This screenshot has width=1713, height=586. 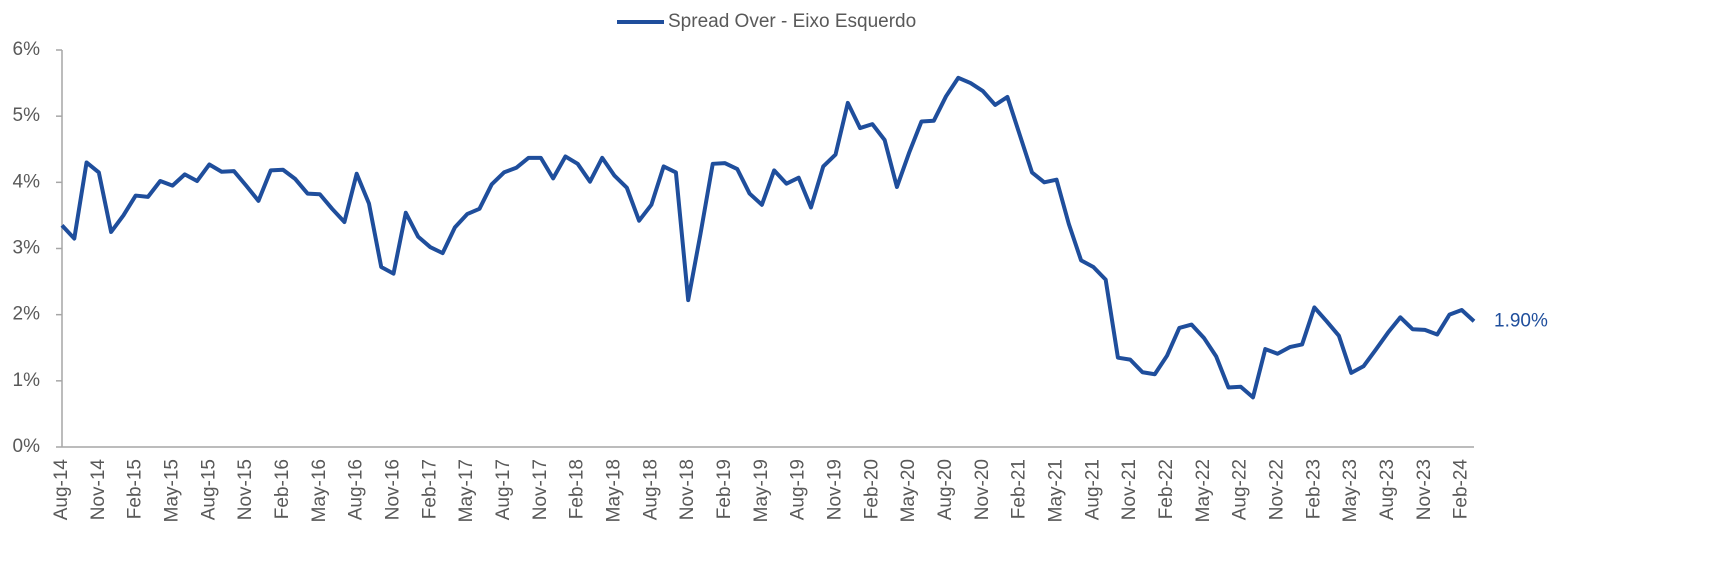 I want to click on y-tick-label: 6%, so click(x=27, y=49).